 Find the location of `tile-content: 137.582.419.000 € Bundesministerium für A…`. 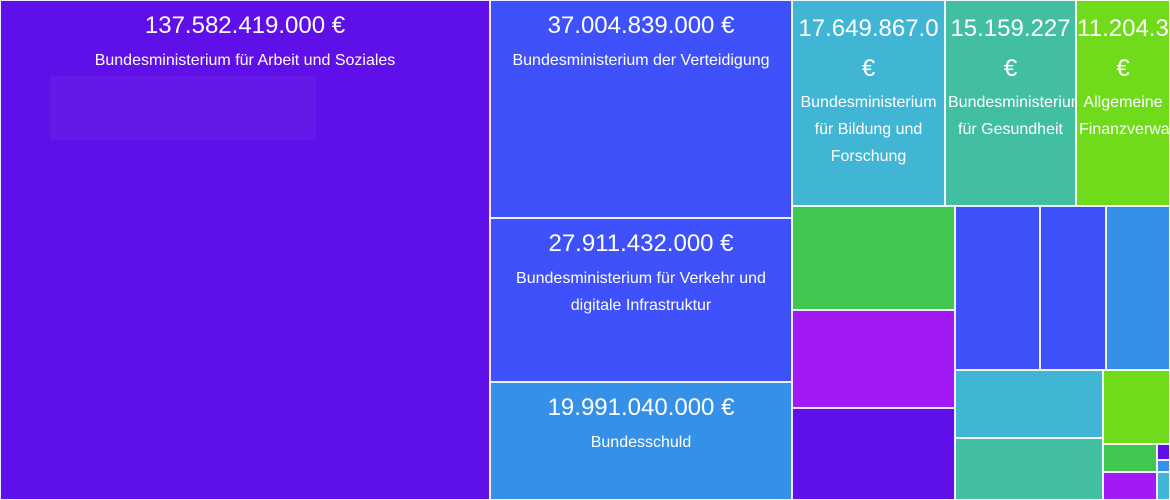

tile-content: 137.582.419.000 € Bundesministerium für A… is located at coordinates (245, 41).